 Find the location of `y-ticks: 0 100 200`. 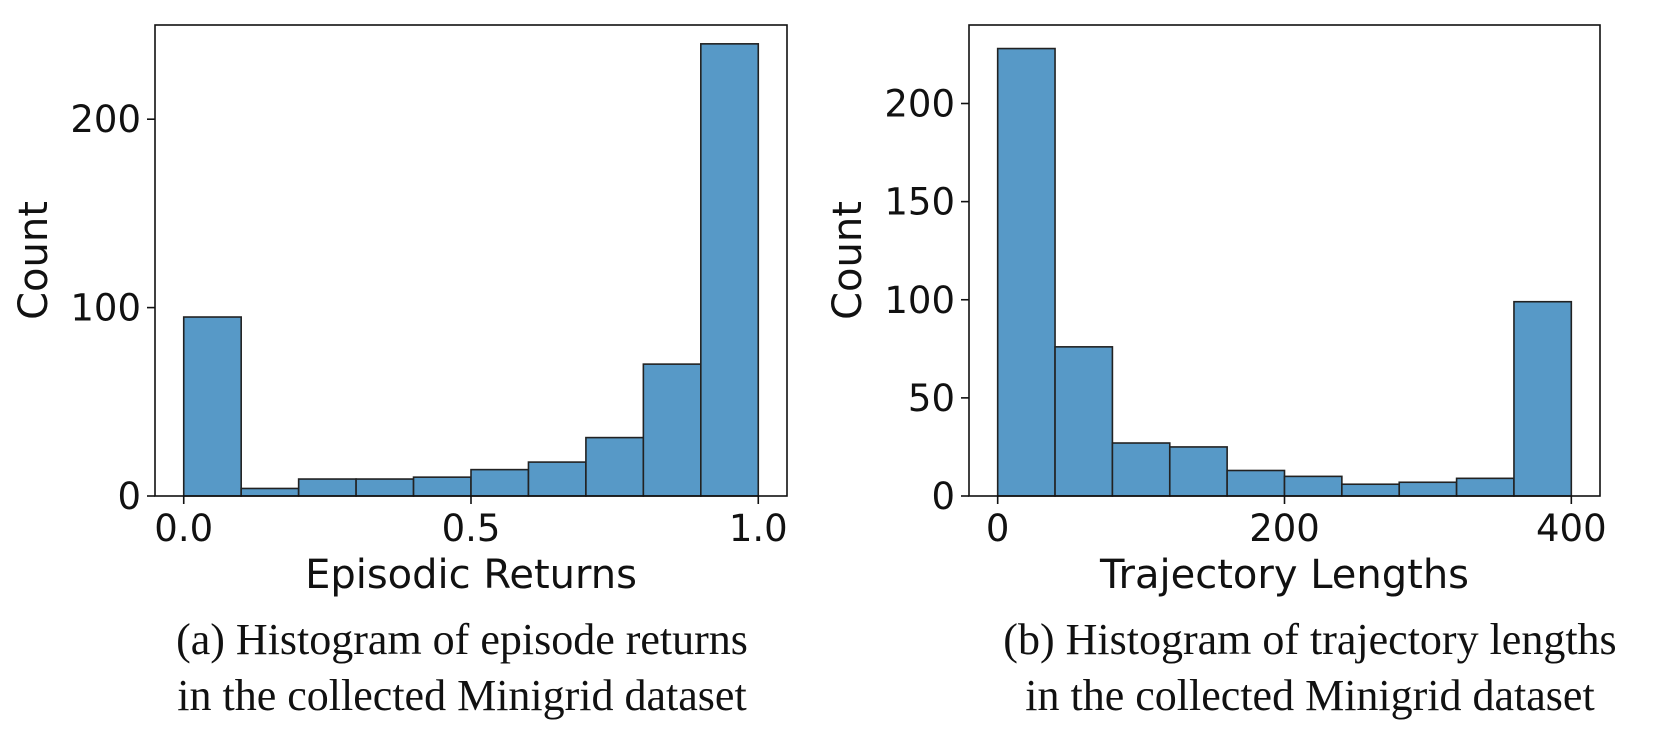

y-ticks: 0 100 200 is located at coordinates (112, 308).